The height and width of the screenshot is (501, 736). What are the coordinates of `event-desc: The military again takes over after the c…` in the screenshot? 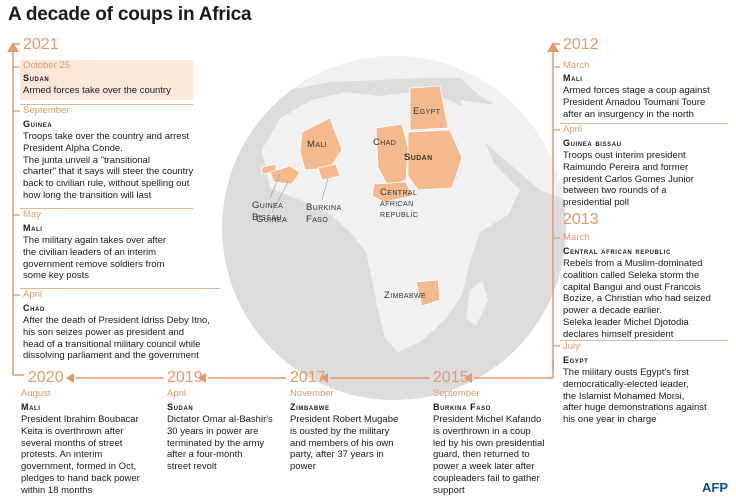 It's located at (95, 258).